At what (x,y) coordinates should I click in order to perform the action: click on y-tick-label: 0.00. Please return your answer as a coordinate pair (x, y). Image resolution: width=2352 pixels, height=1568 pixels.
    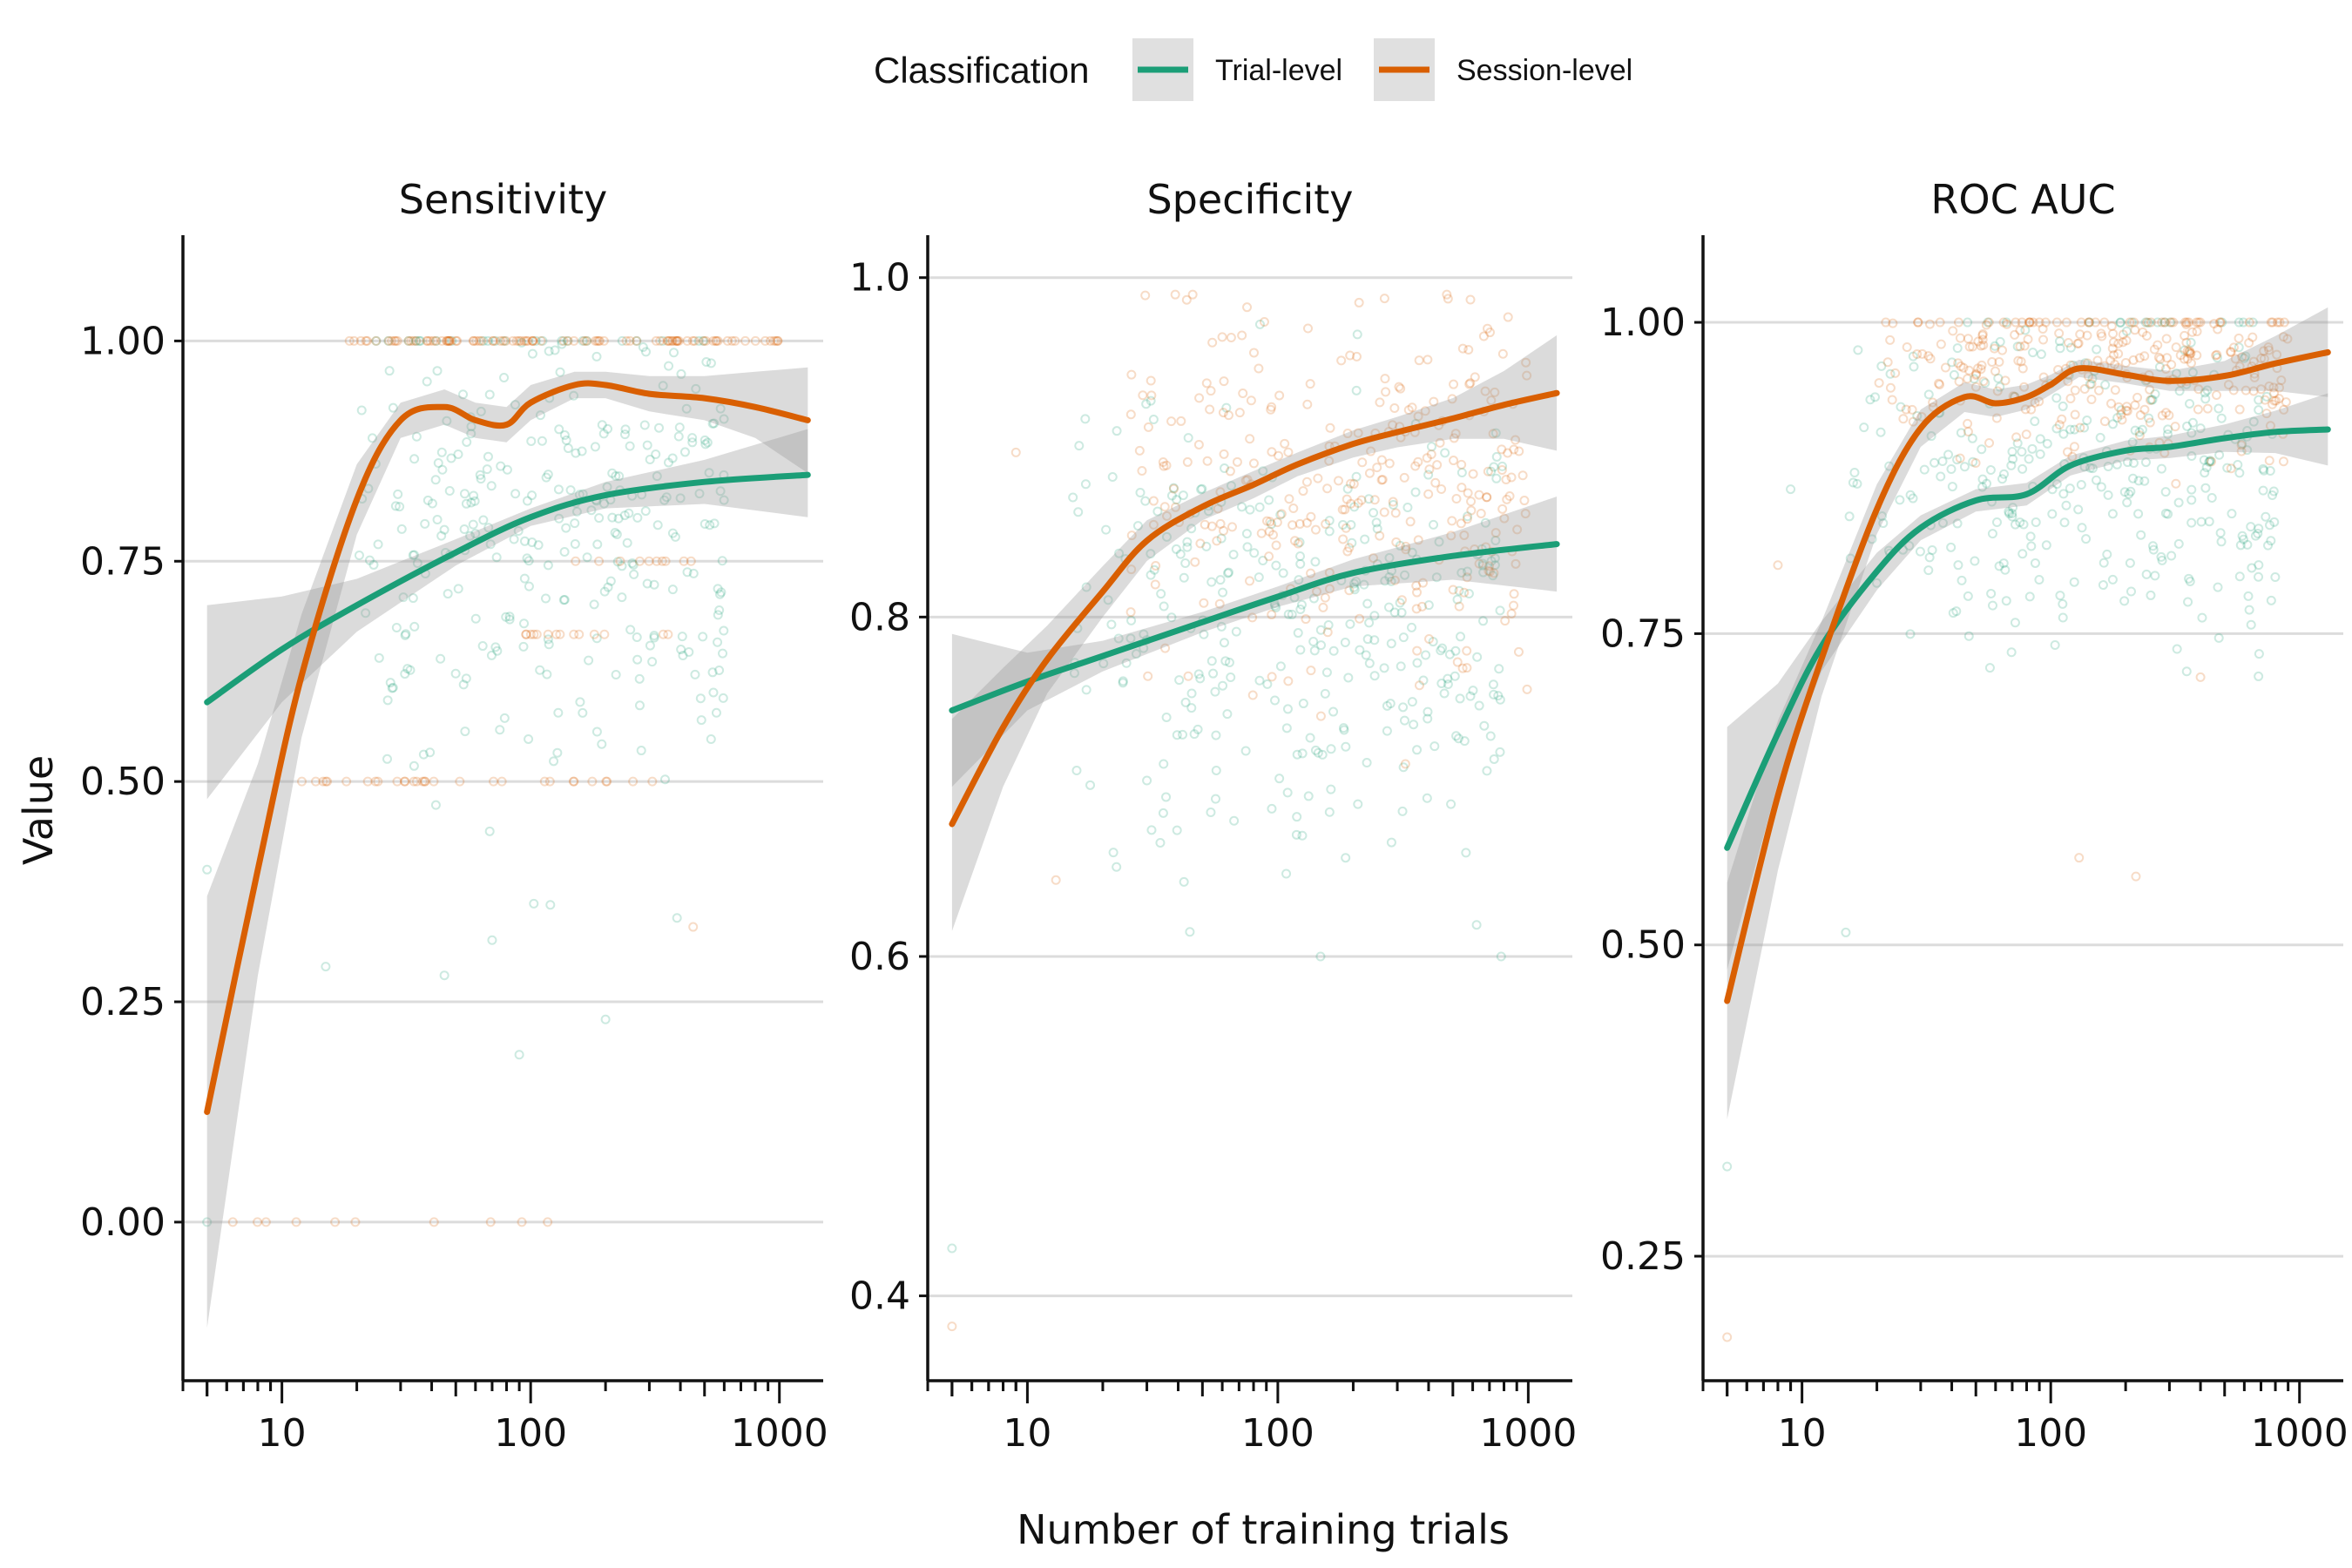
    Looking at the image, I should click on (123, 1222).